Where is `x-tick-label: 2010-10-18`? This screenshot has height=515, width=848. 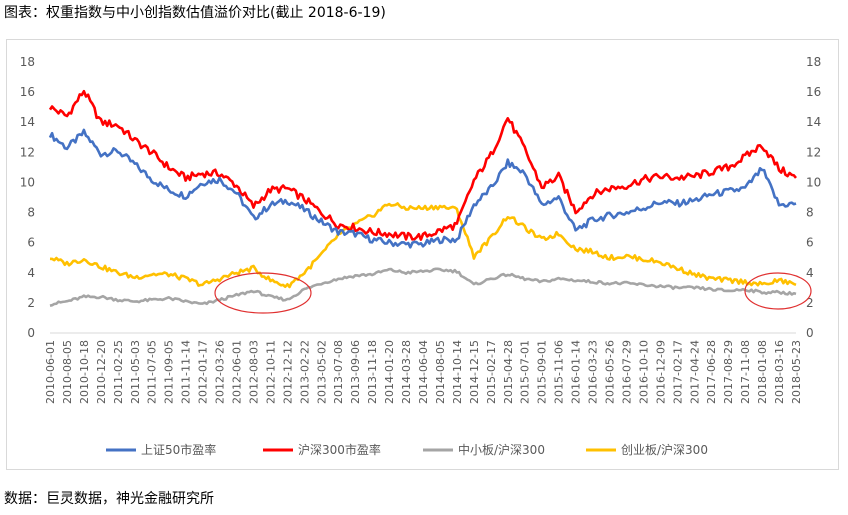 x-tick-label: 2010-10-18 is located at coordinates (84, 372).